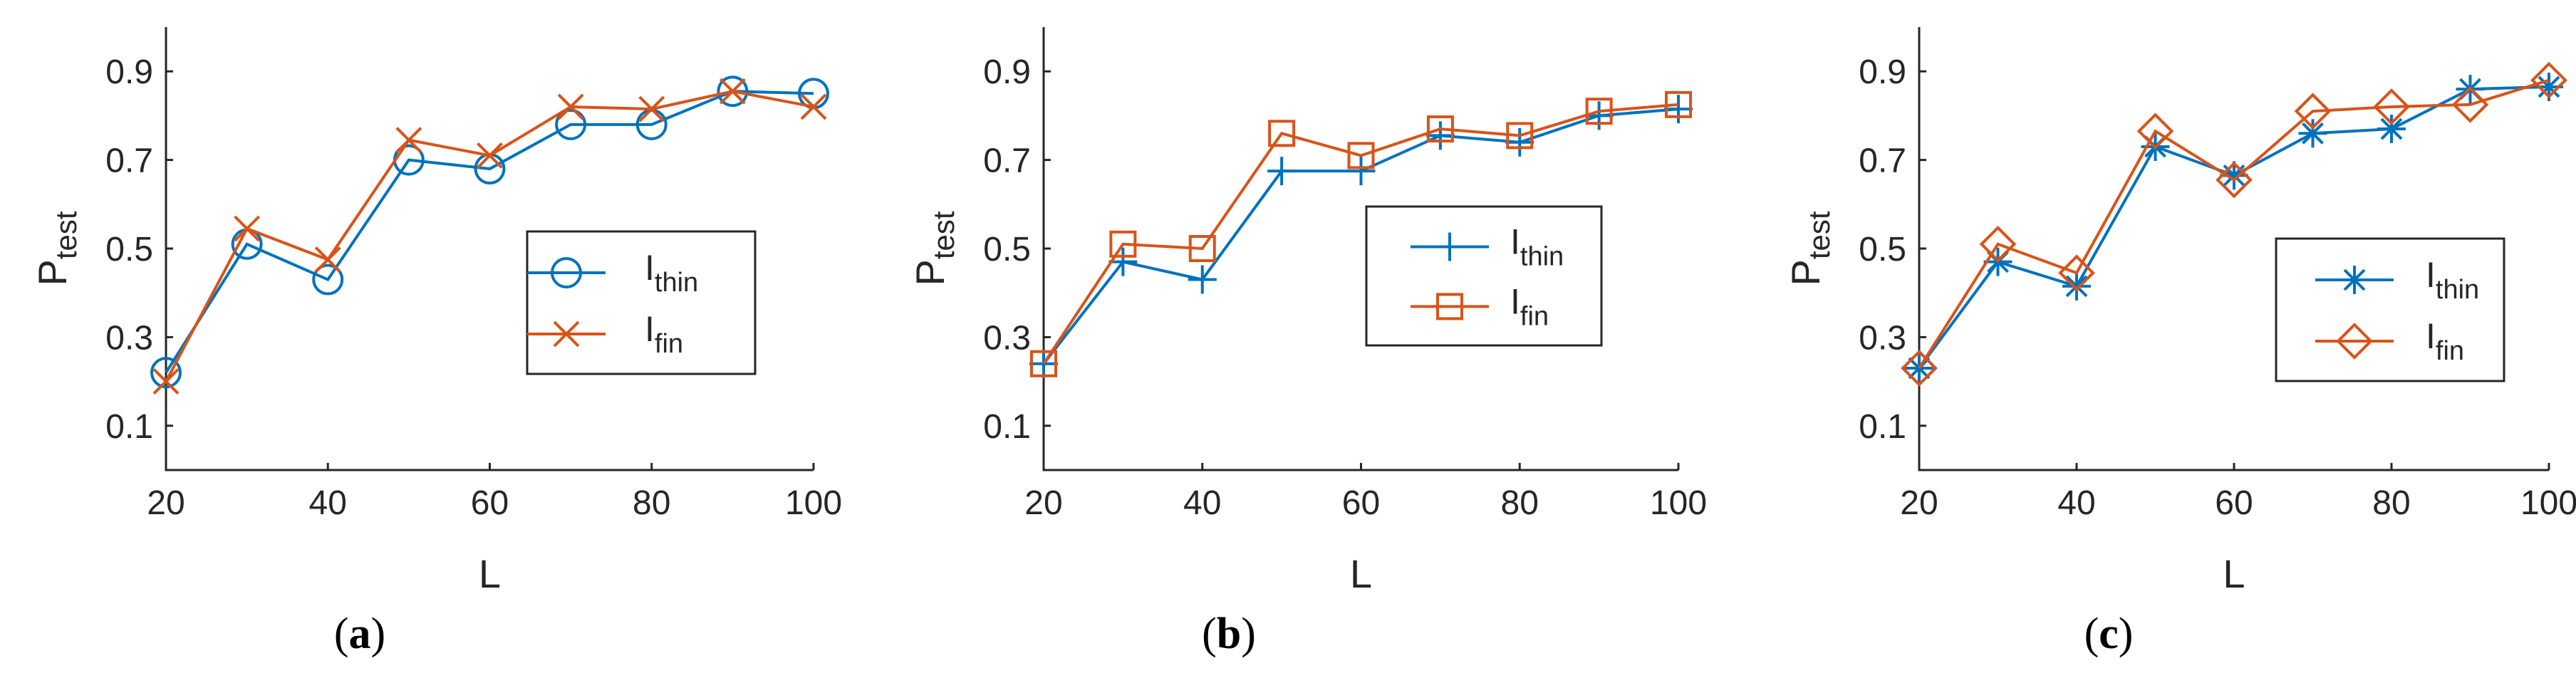 Image resolution: width=2576 pixels, height=678 pixels. Describe the element at coordinates (934, 248) in the screenshot. I see `y-axis-label: Ptest` at that location.